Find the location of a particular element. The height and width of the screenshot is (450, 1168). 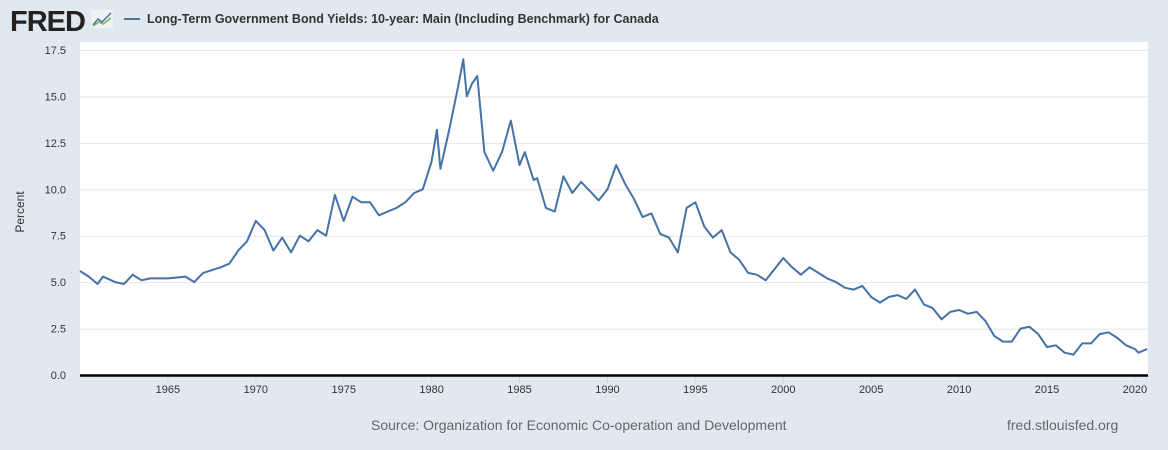

x-tick-label: 2010 is located at coordinates (959, 390).